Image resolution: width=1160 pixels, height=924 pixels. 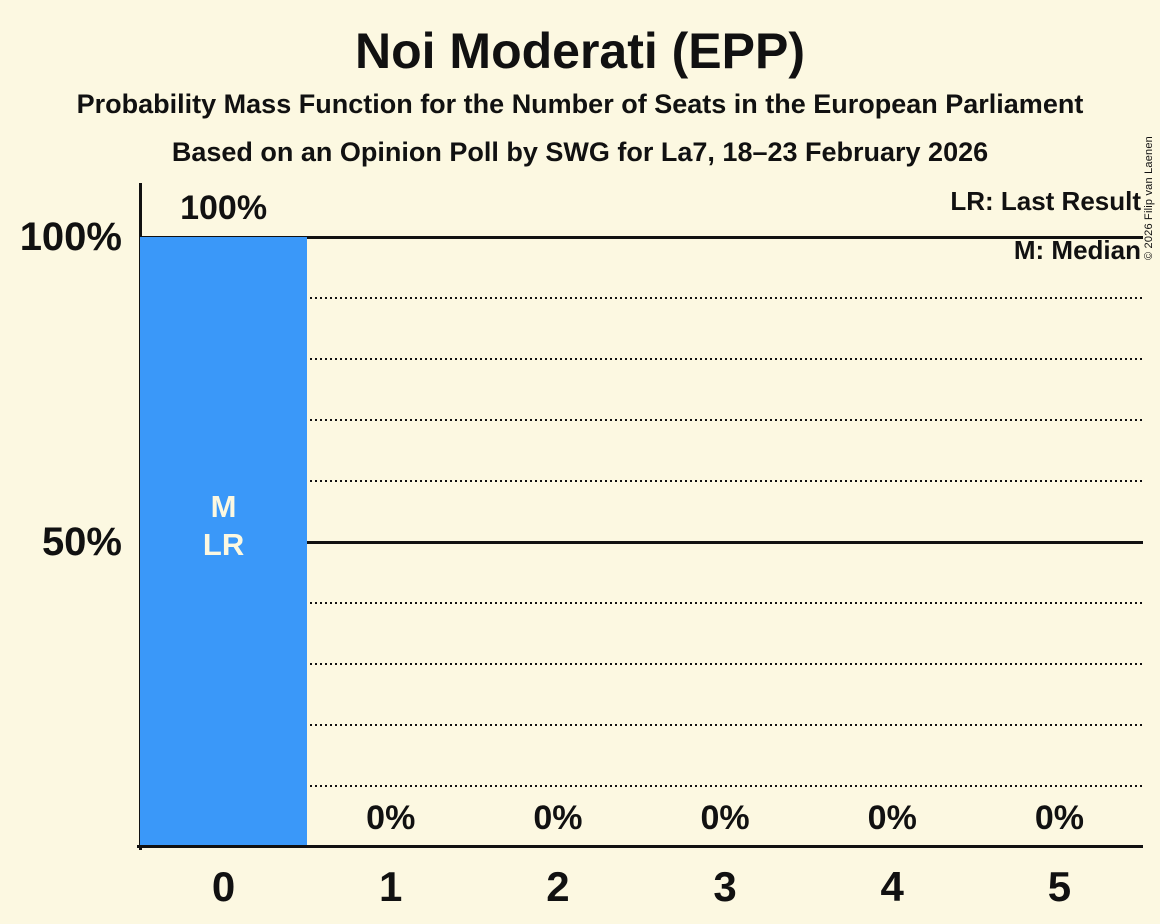 What do you see at coordinates (391, 886) in the screenshot?
I see `x-axis-tick-label-1: 1` at bounding box center [391, 886].